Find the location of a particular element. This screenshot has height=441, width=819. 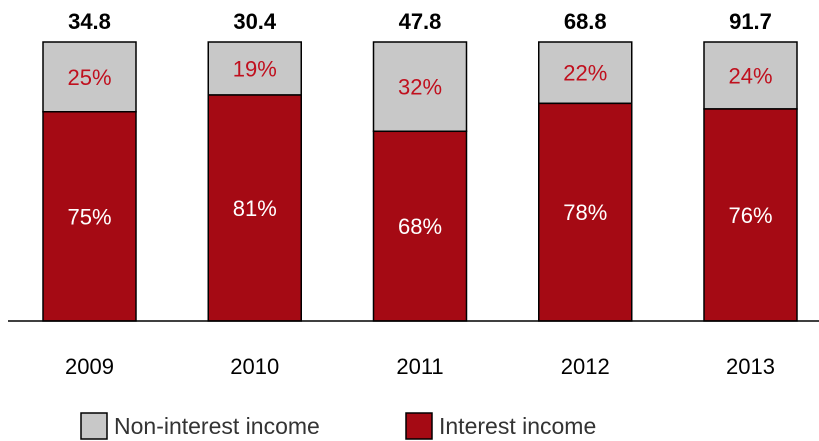

bar-segment-interest-2009 is located at coordinates (89, 216).